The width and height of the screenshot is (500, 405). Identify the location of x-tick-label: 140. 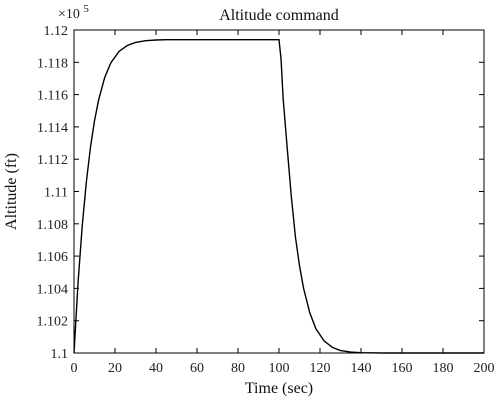
(361, 368).